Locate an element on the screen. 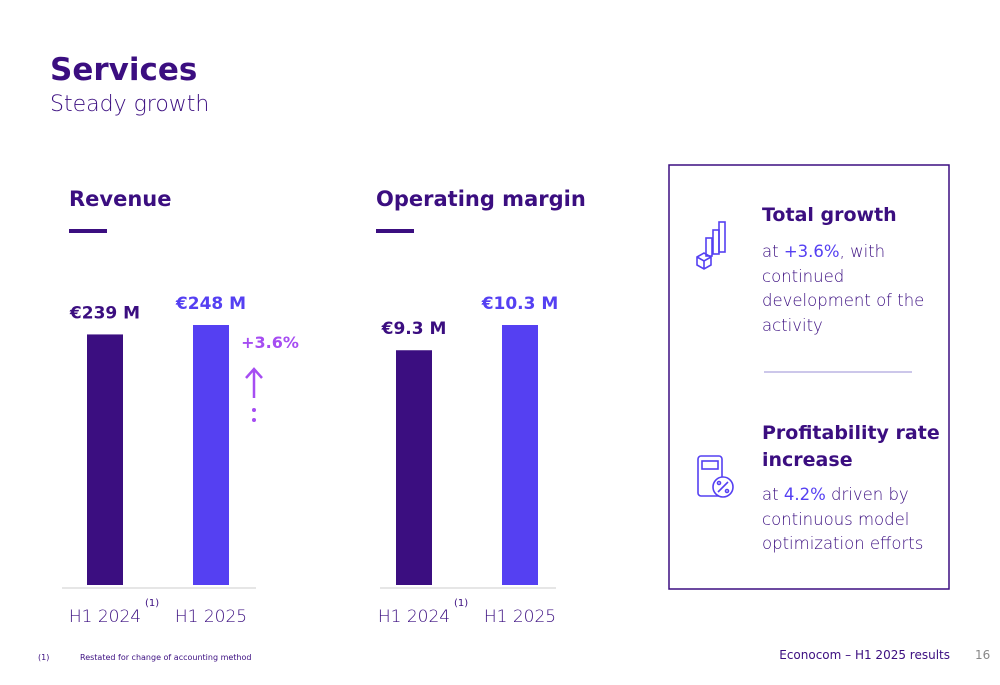  footer-text: Econocom – H1 2025 results is located at coordinates (864, 655).